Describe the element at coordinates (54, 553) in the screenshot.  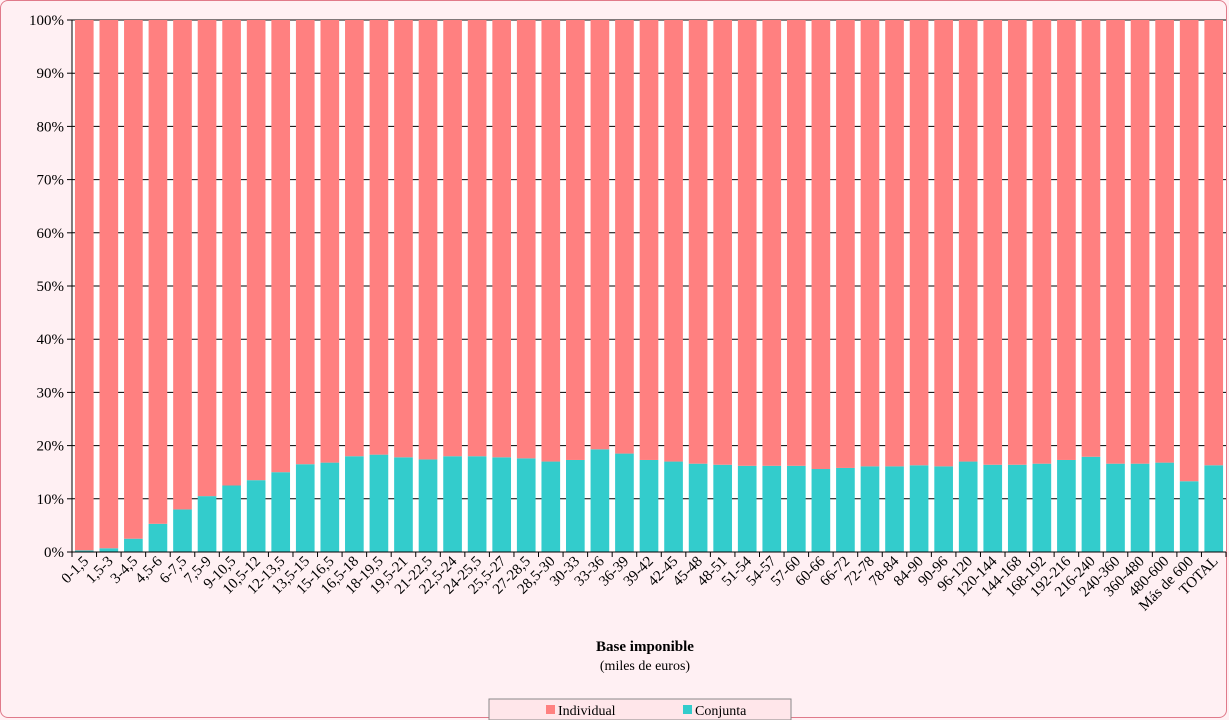
I see `y-tick-label: 0%` at that location.